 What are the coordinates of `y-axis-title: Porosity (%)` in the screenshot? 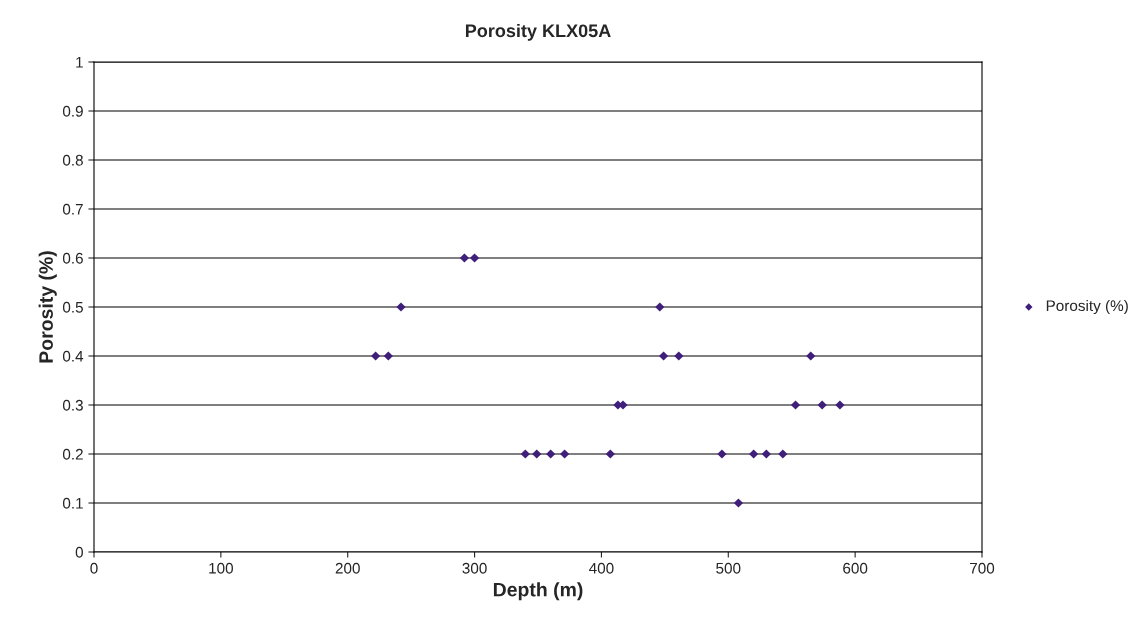 It's located at (47, 307).